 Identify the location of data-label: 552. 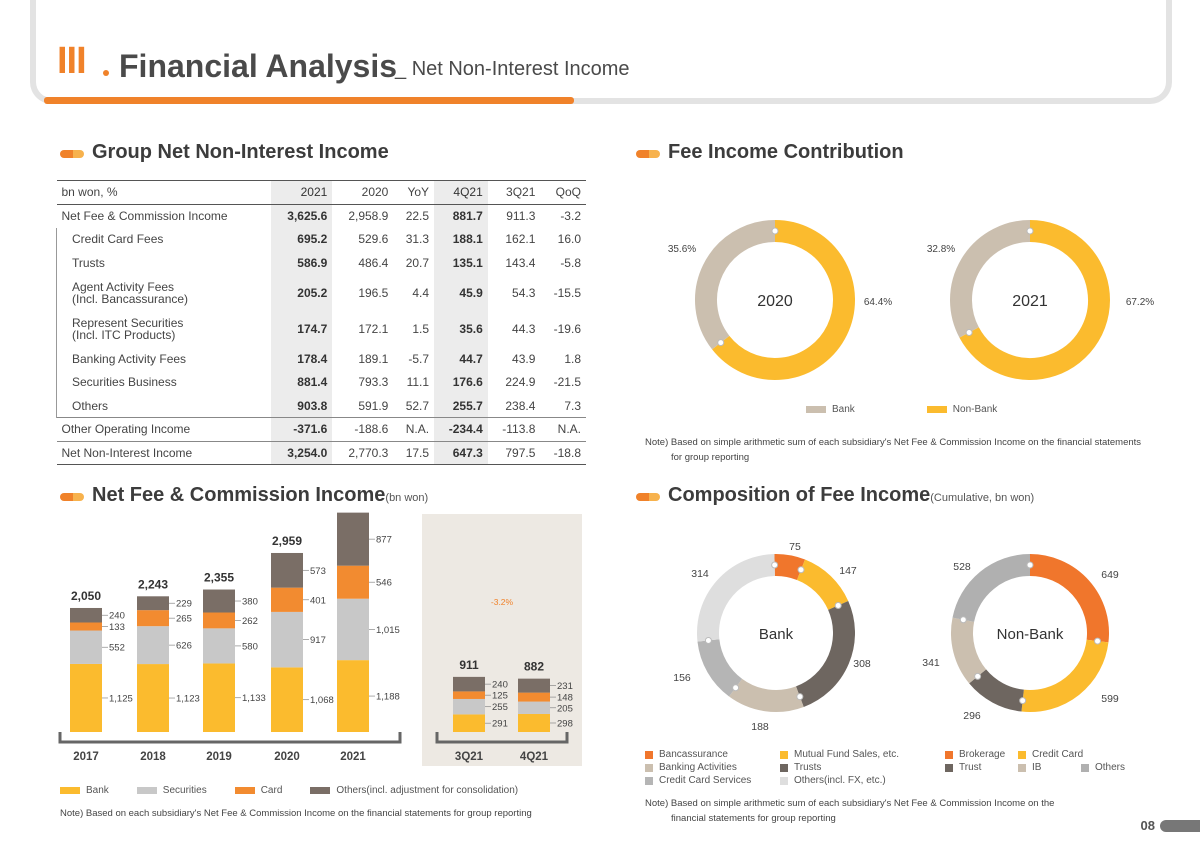
(117, 648).